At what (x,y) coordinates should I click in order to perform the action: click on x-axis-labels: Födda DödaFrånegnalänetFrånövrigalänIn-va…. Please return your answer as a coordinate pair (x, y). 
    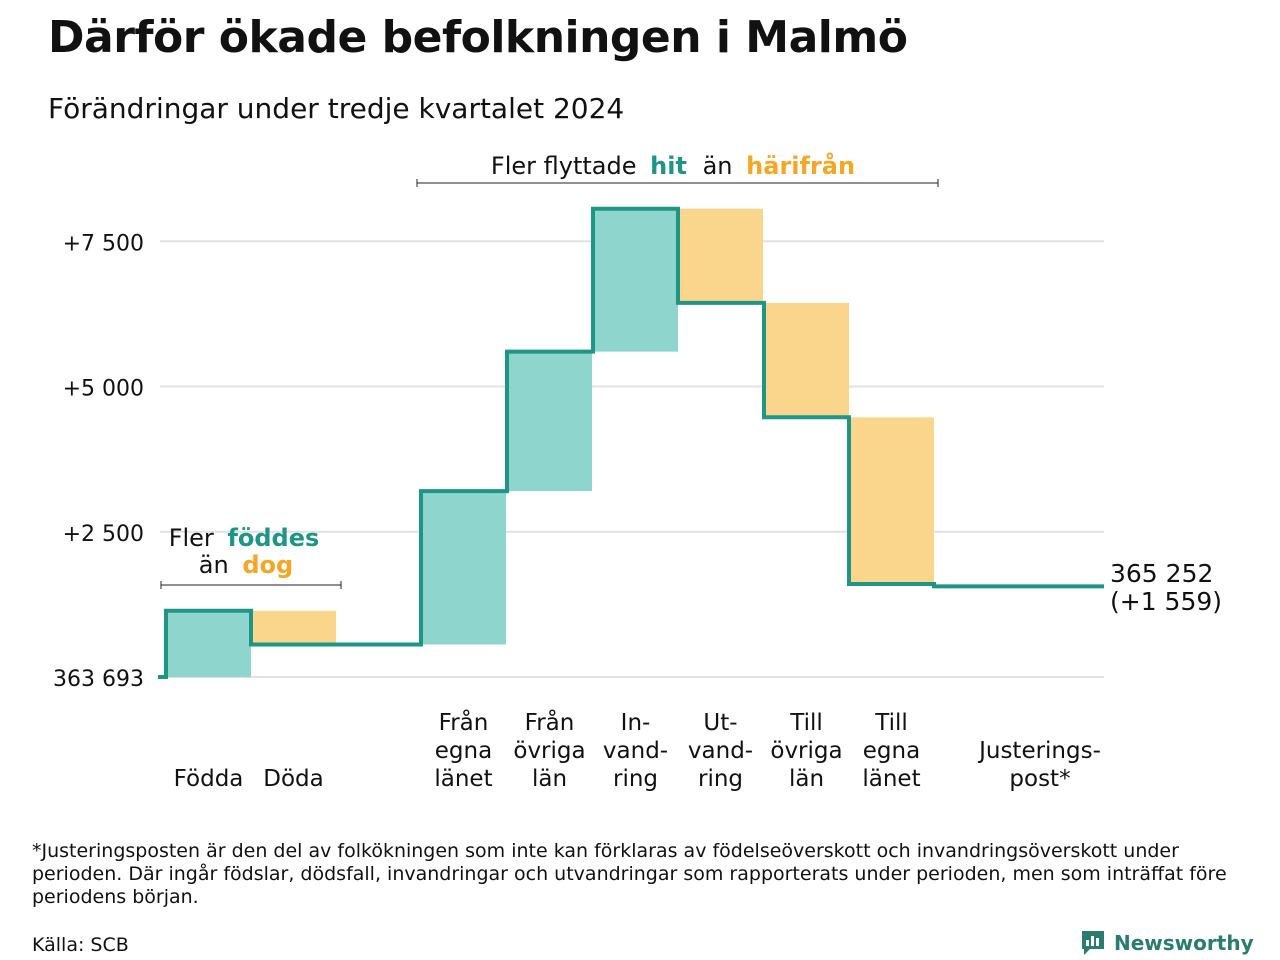
    Looking at the image, I should click on (637, 750).